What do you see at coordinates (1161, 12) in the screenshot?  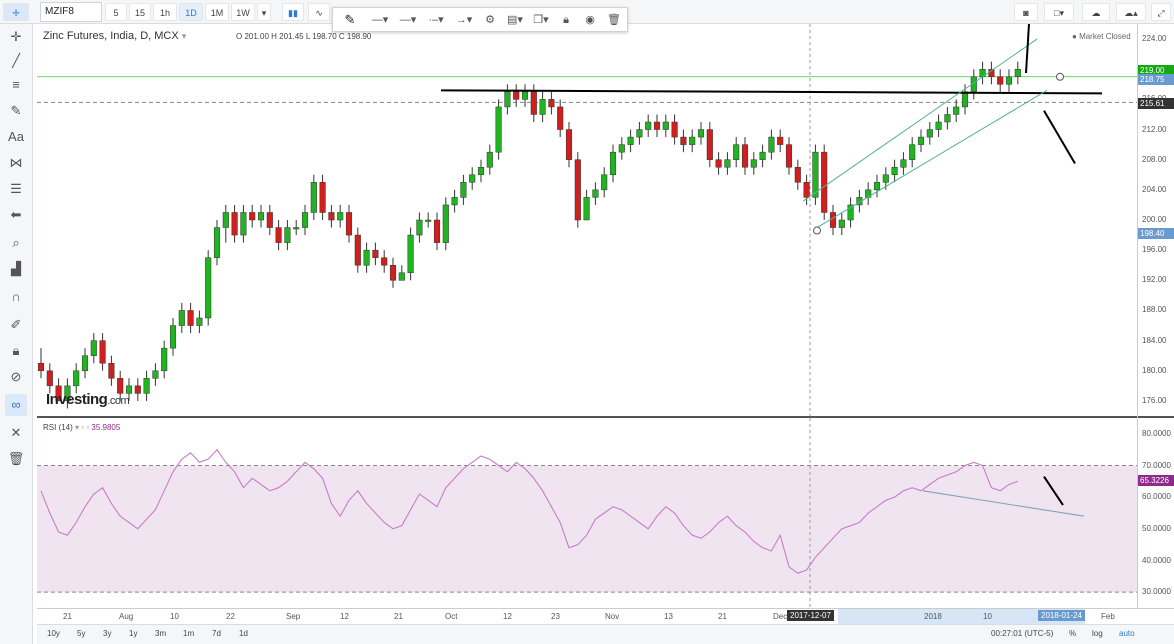 I see `fullscreen-icon: ⤢` at bounding box center [1161, 12].